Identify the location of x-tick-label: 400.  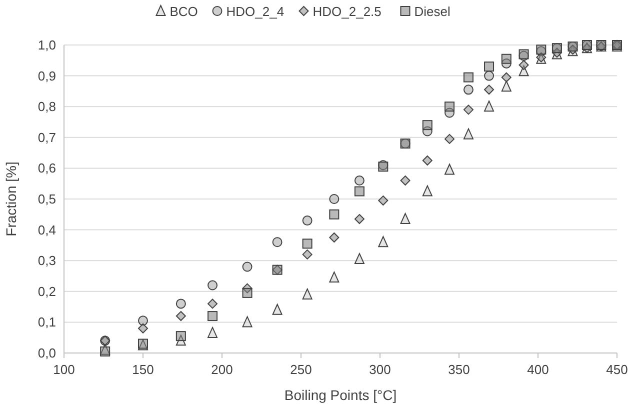
(538, 369).